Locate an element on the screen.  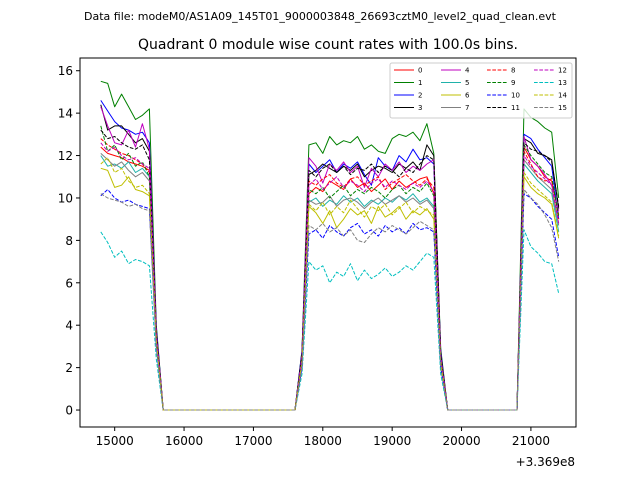
x-tick-label: 20000 is located at coordinates (461, 441).